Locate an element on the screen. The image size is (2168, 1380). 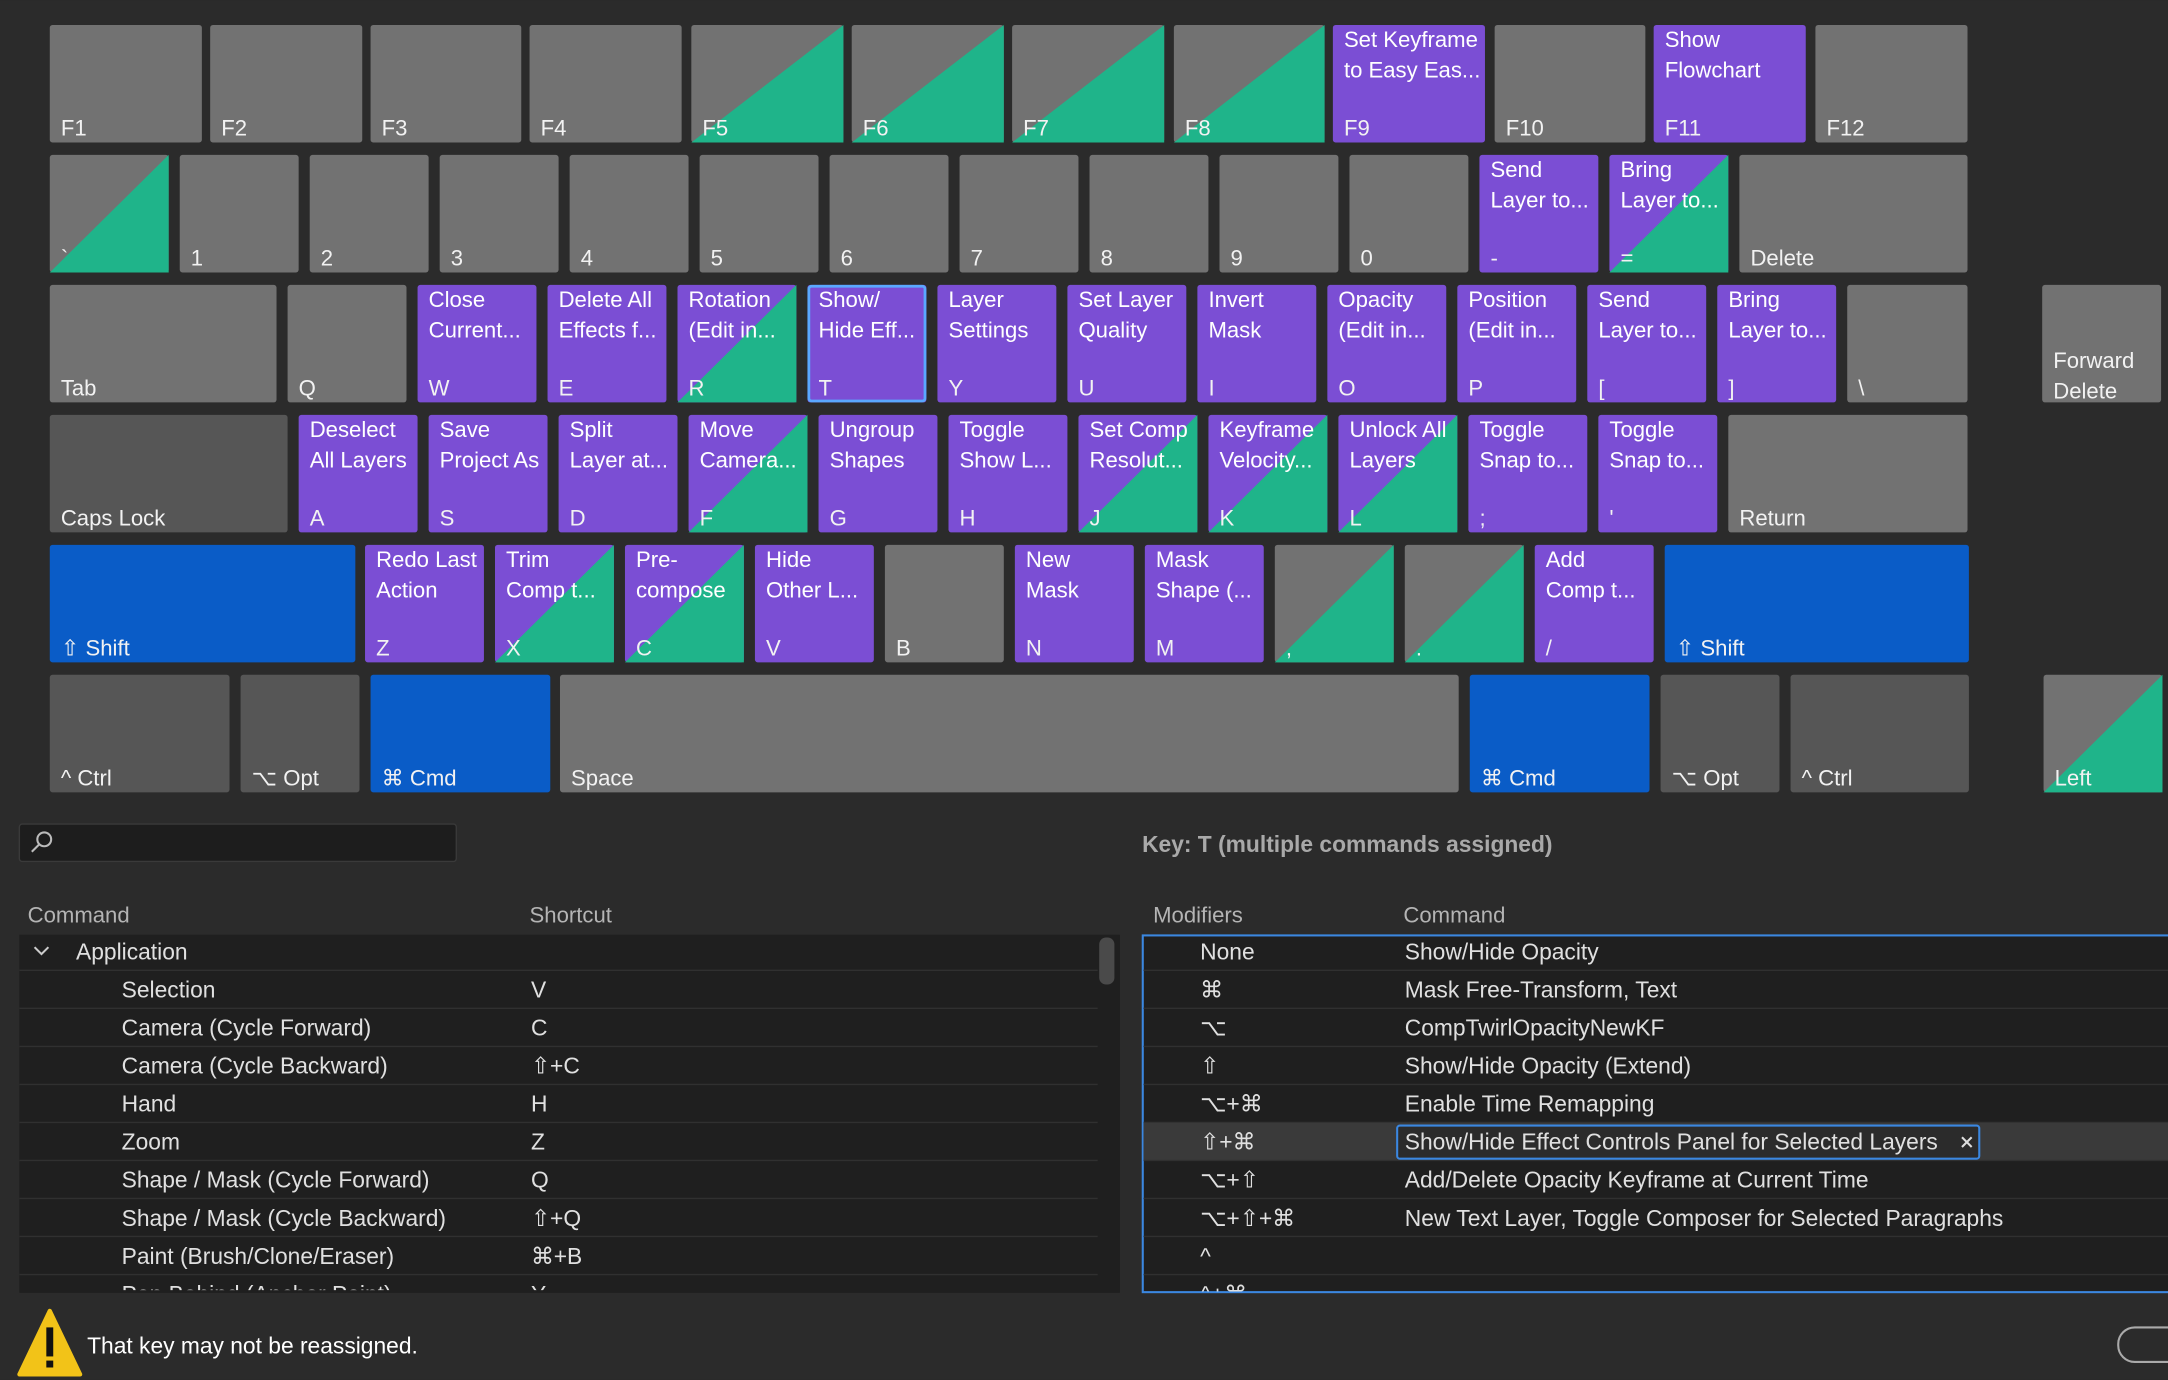
key: \ is located at coordinates (1907, 343).